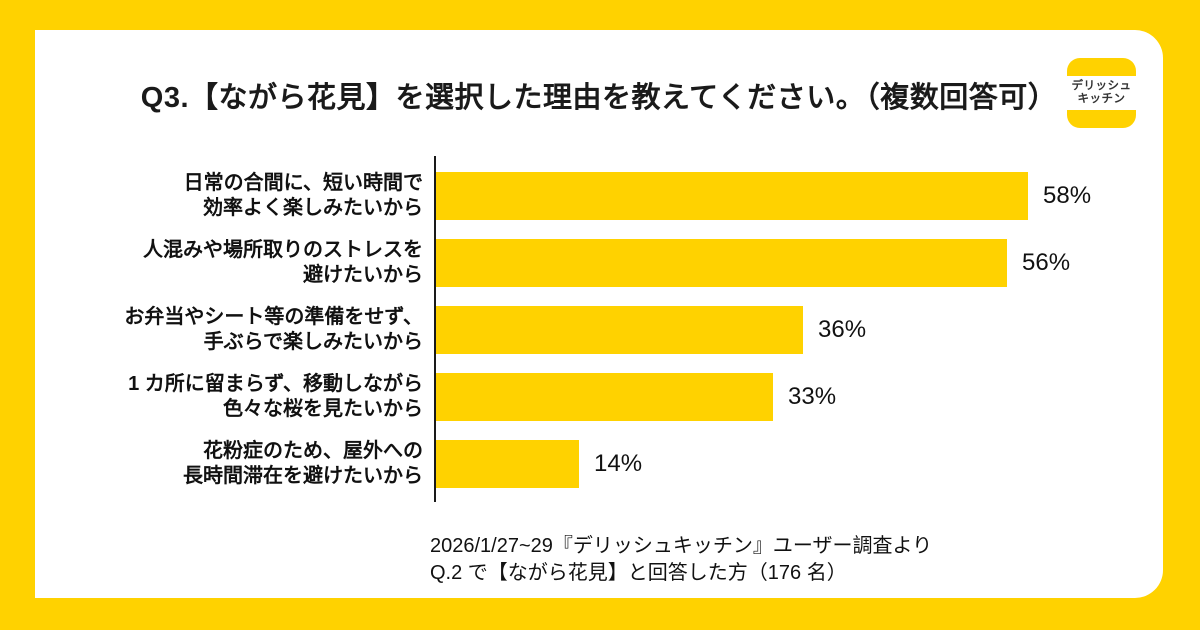 The width and height of the screenshot is (1200, 630). I want to click on chart-row: お弁当やシート等の準備をせず、 手ぶらで楽しみたいから 36%, so click(450, 330).